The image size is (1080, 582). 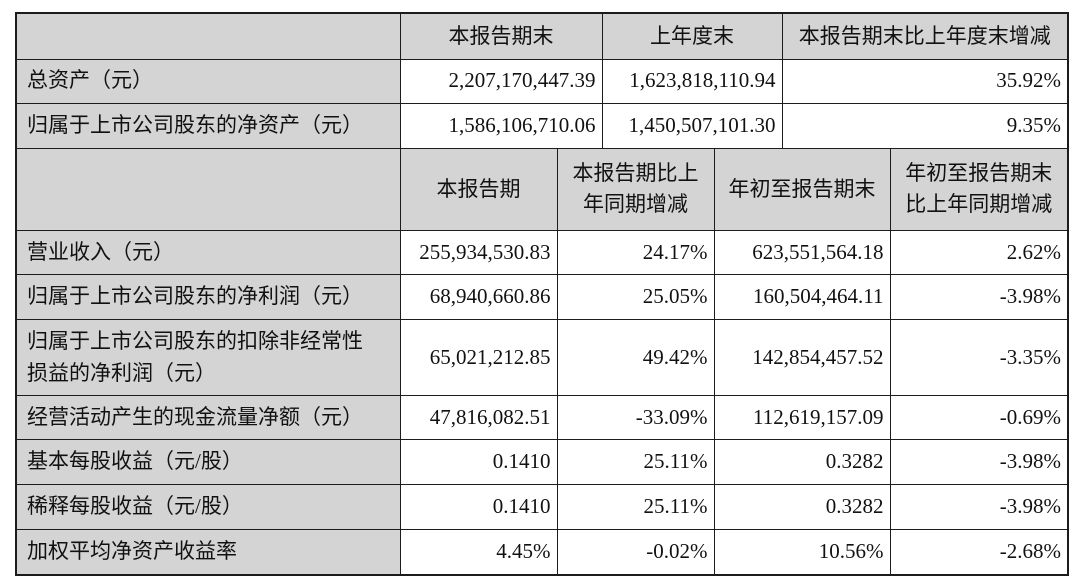 What do you see at coordinates (501, 81) in the screenshot?
I see `value-cell: 2,207,170,447.39` at bounding box center [501, 81].